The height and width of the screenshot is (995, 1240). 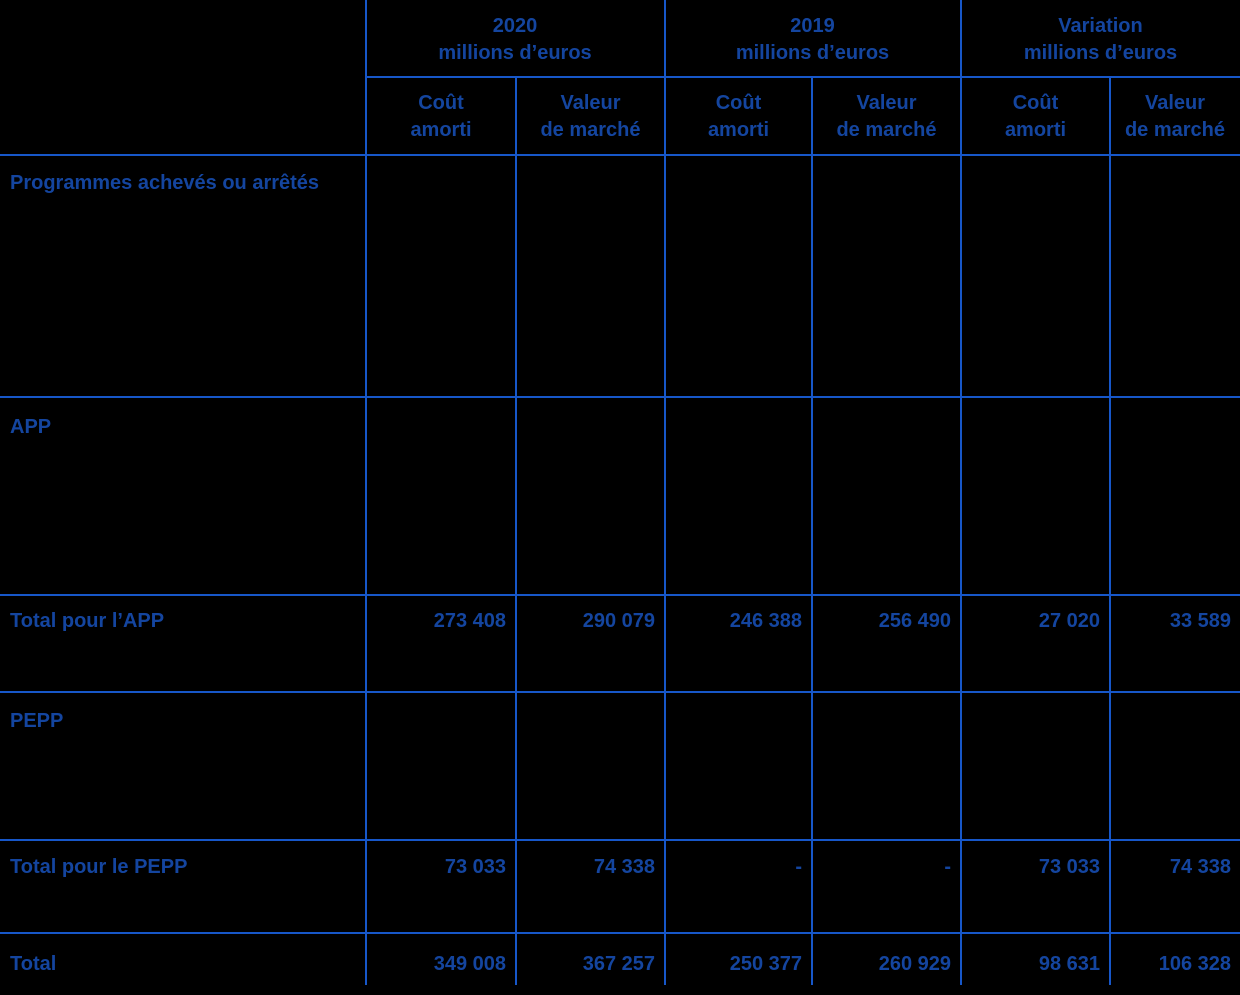 What do you see at coordinates (366, 492) in the screenshot?
I see `gridline-col-label-right` at bounding box center [366, 492].